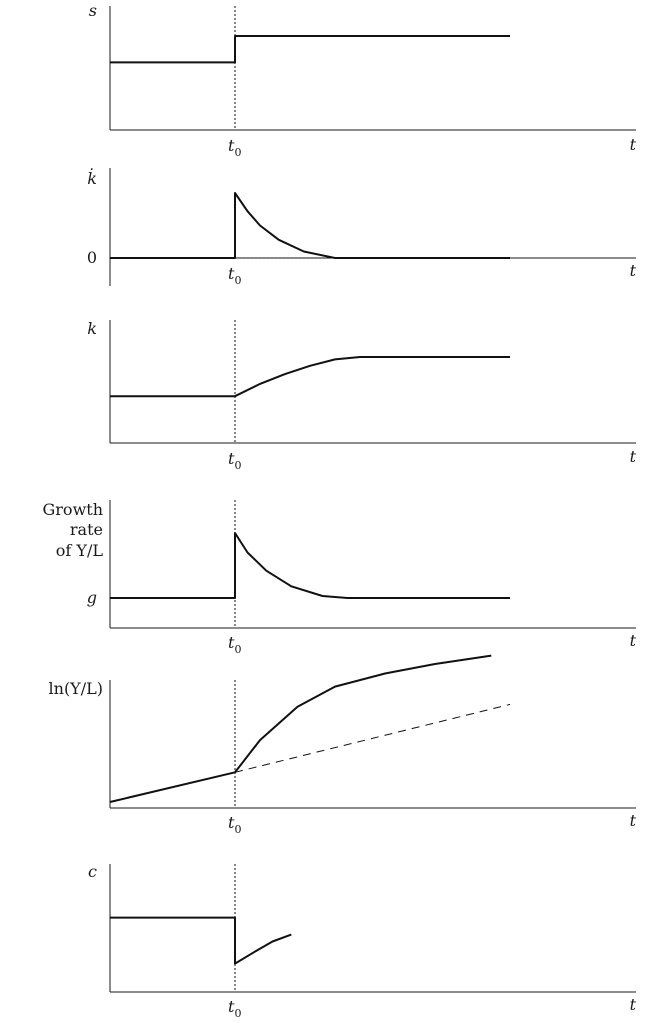 The height and width of the screenshot is (1026, 672). I want to click on event-tick-lnyl: t0, so click(234, 824).